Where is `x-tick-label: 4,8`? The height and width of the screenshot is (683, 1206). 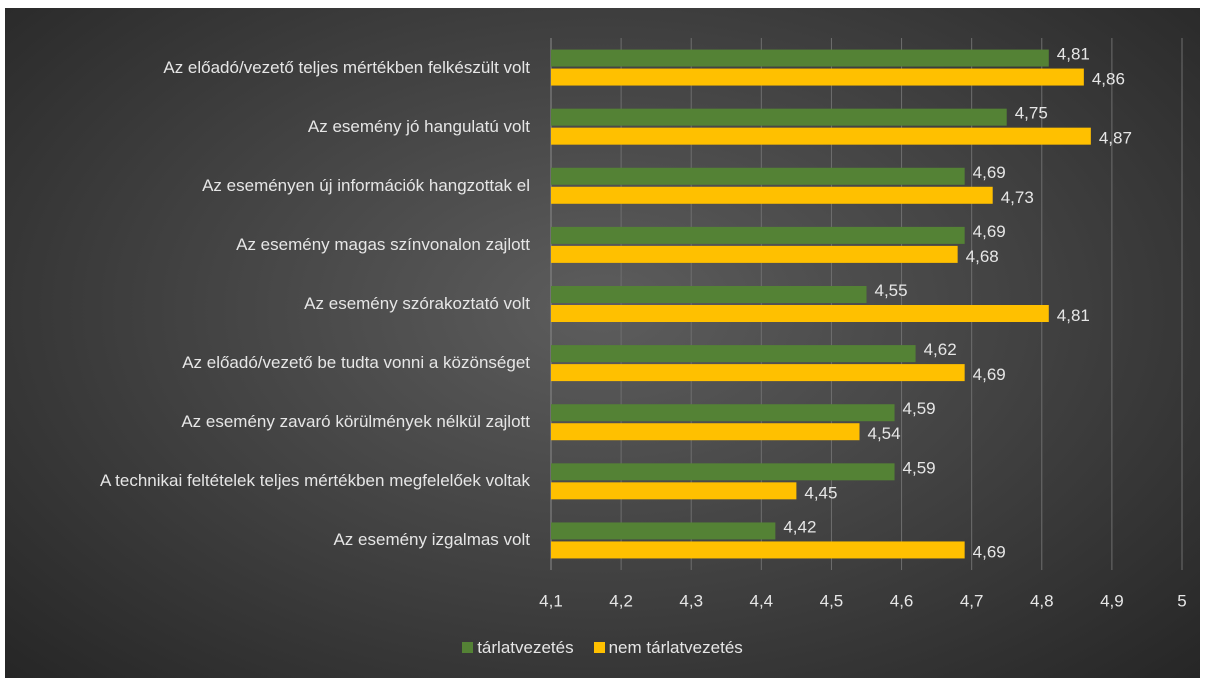
x-tick-label: 4,8 is located at coordinates (1042, 600).